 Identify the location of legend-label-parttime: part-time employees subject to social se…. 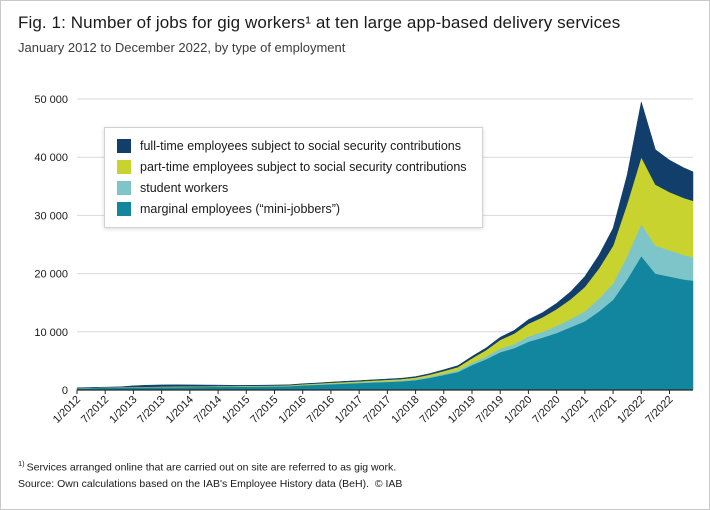
(303, 167).